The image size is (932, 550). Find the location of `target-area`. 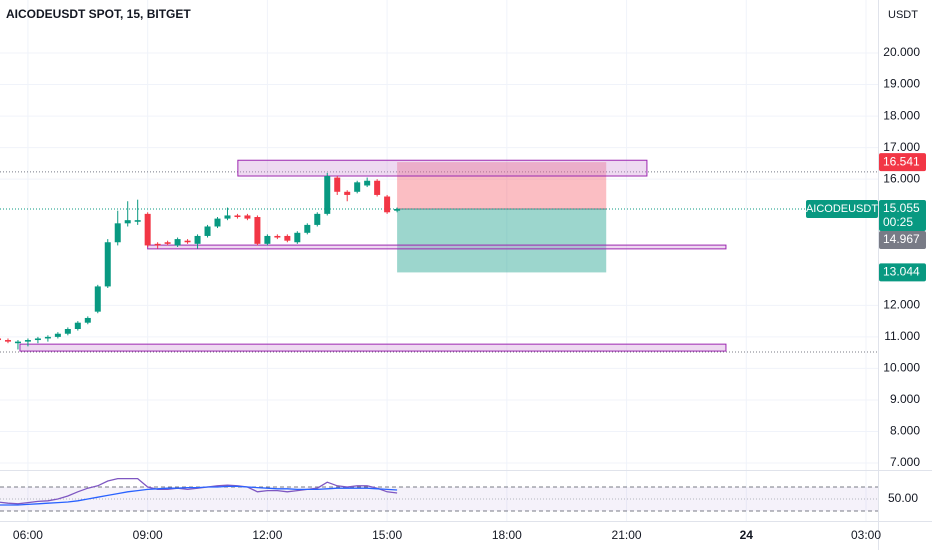

target-area is located at coordinates (502, 240).